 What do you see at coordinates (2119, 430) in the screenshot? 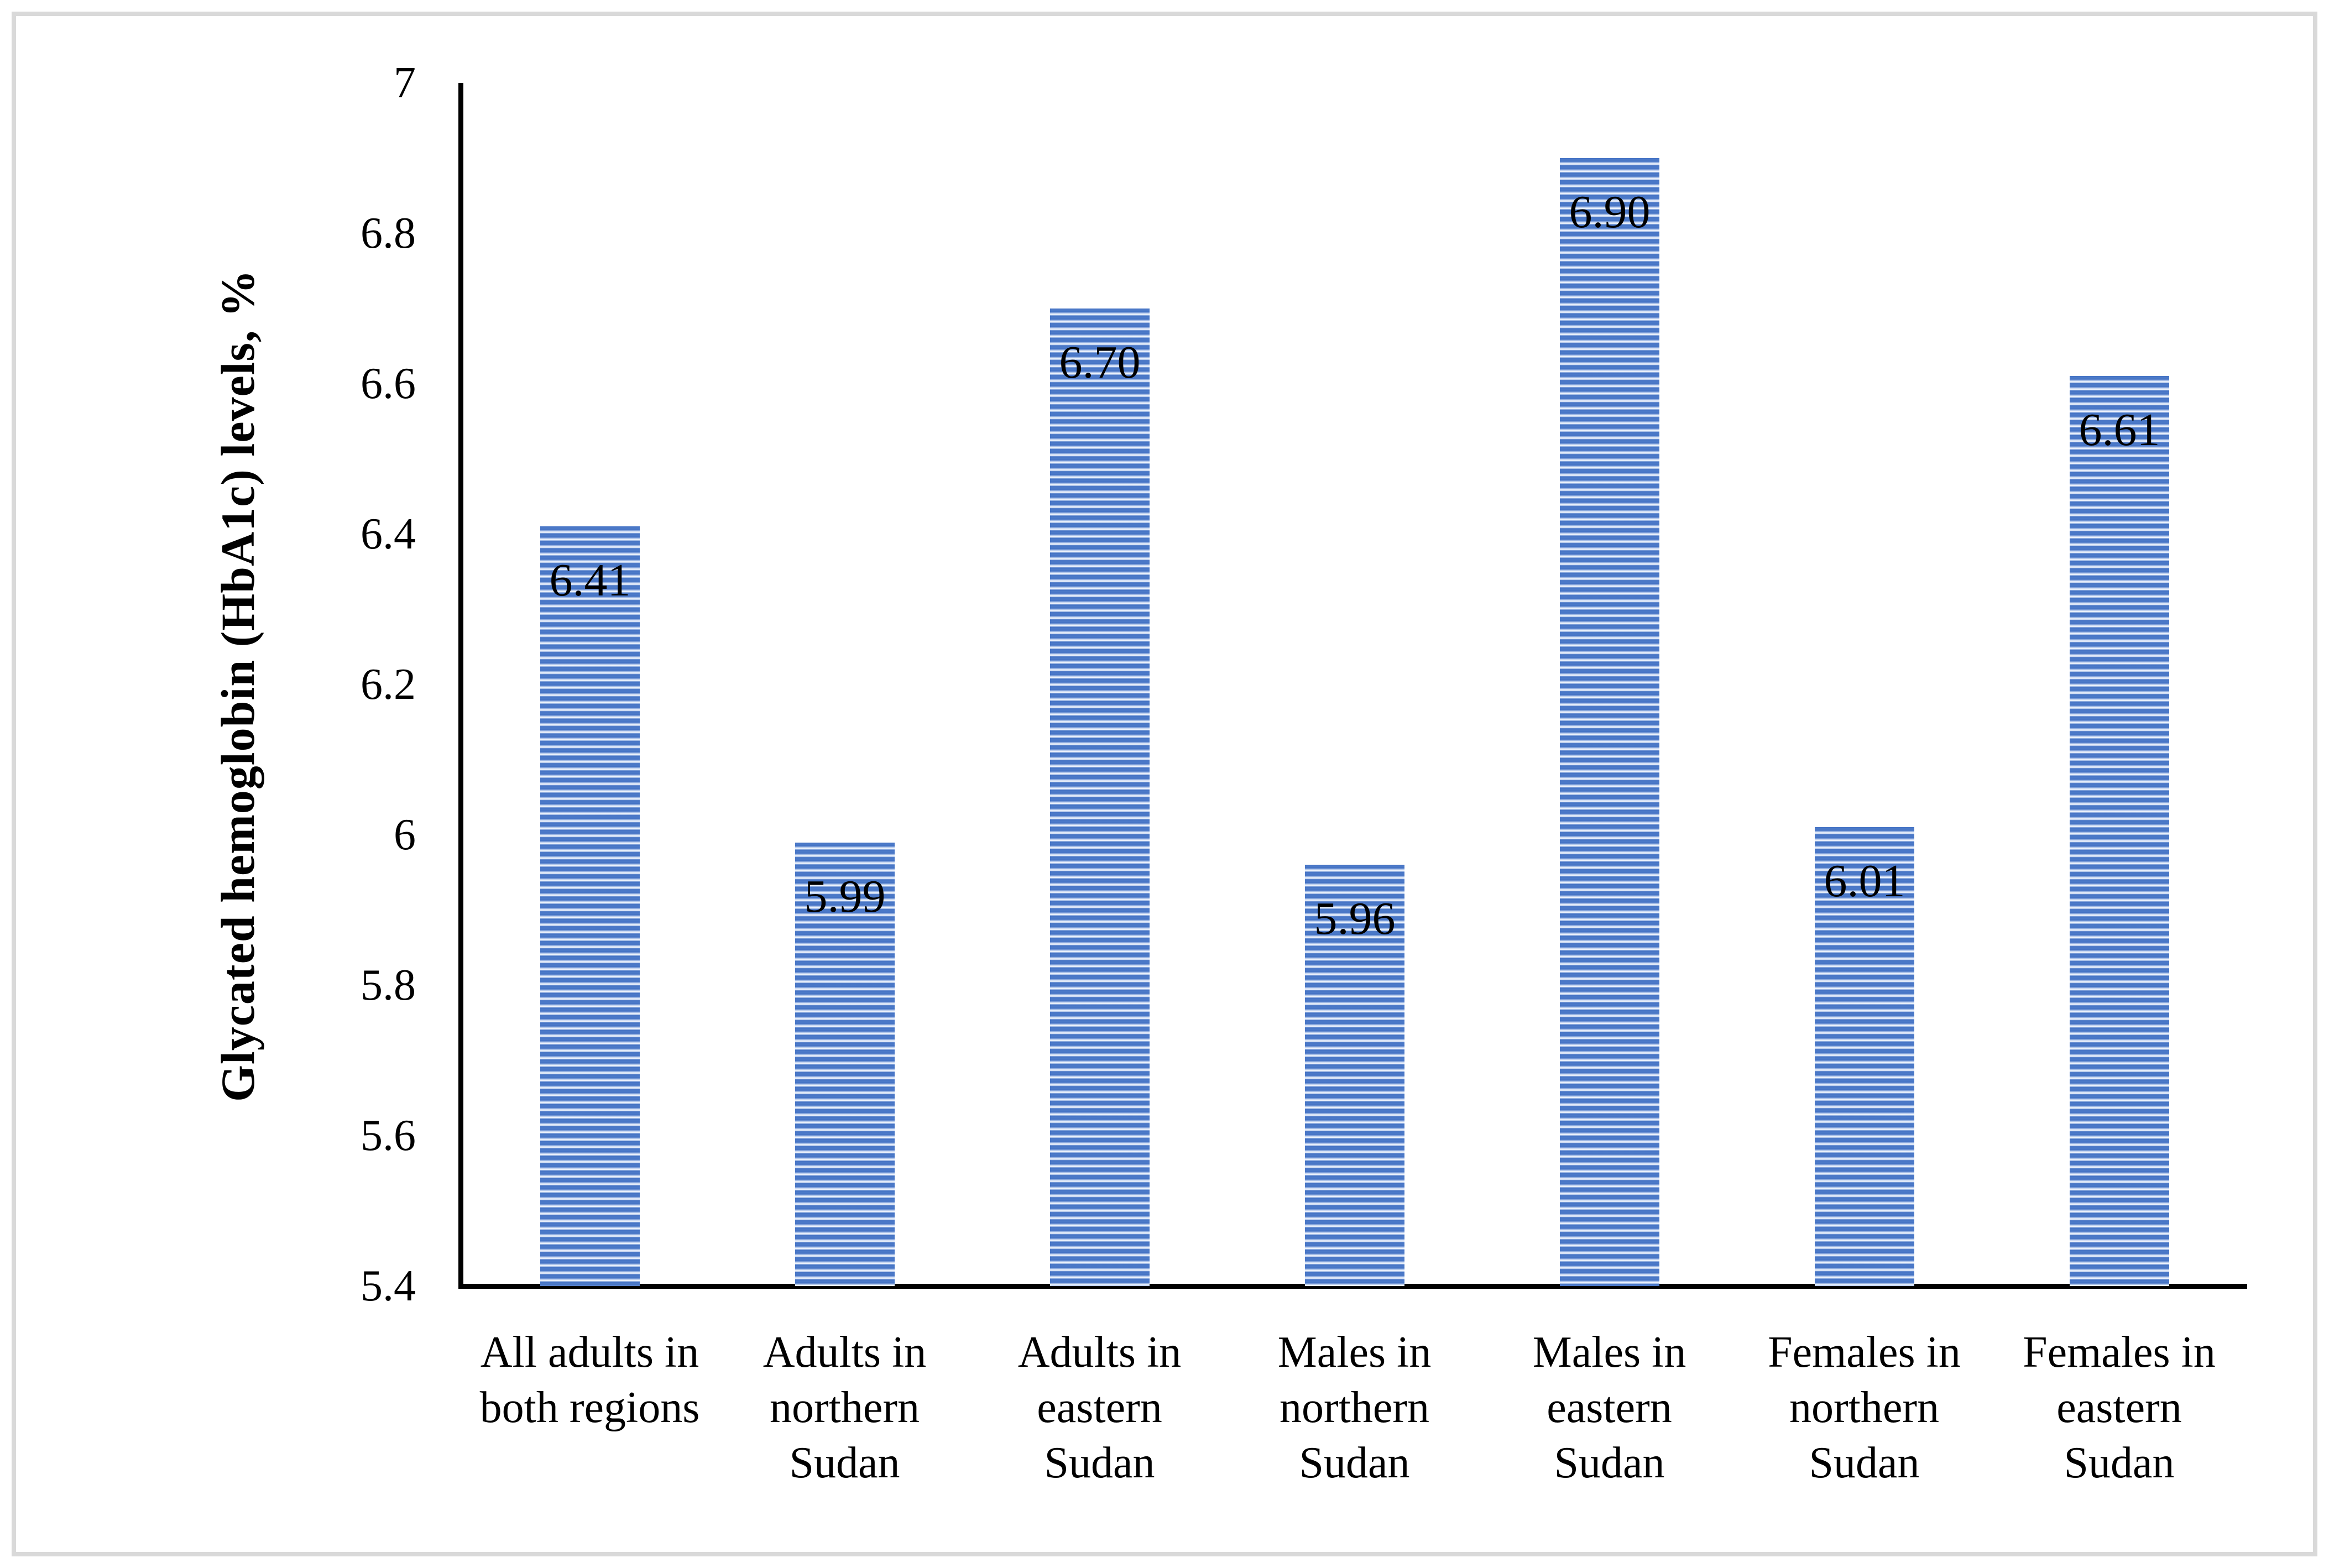
I see `data-label-7: 6.61` at bounding box center [2119, 430].